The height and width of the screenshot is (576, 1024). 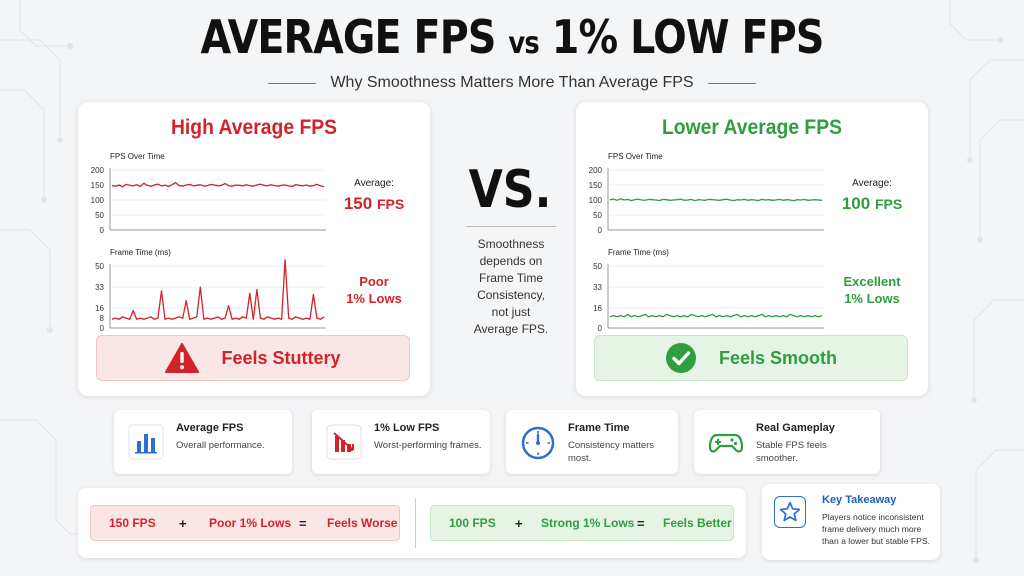 What do you see at coordinates (872, 204) in the screenshot?
I see `average-value: 100 FPS` at bounding box center [872, 204].